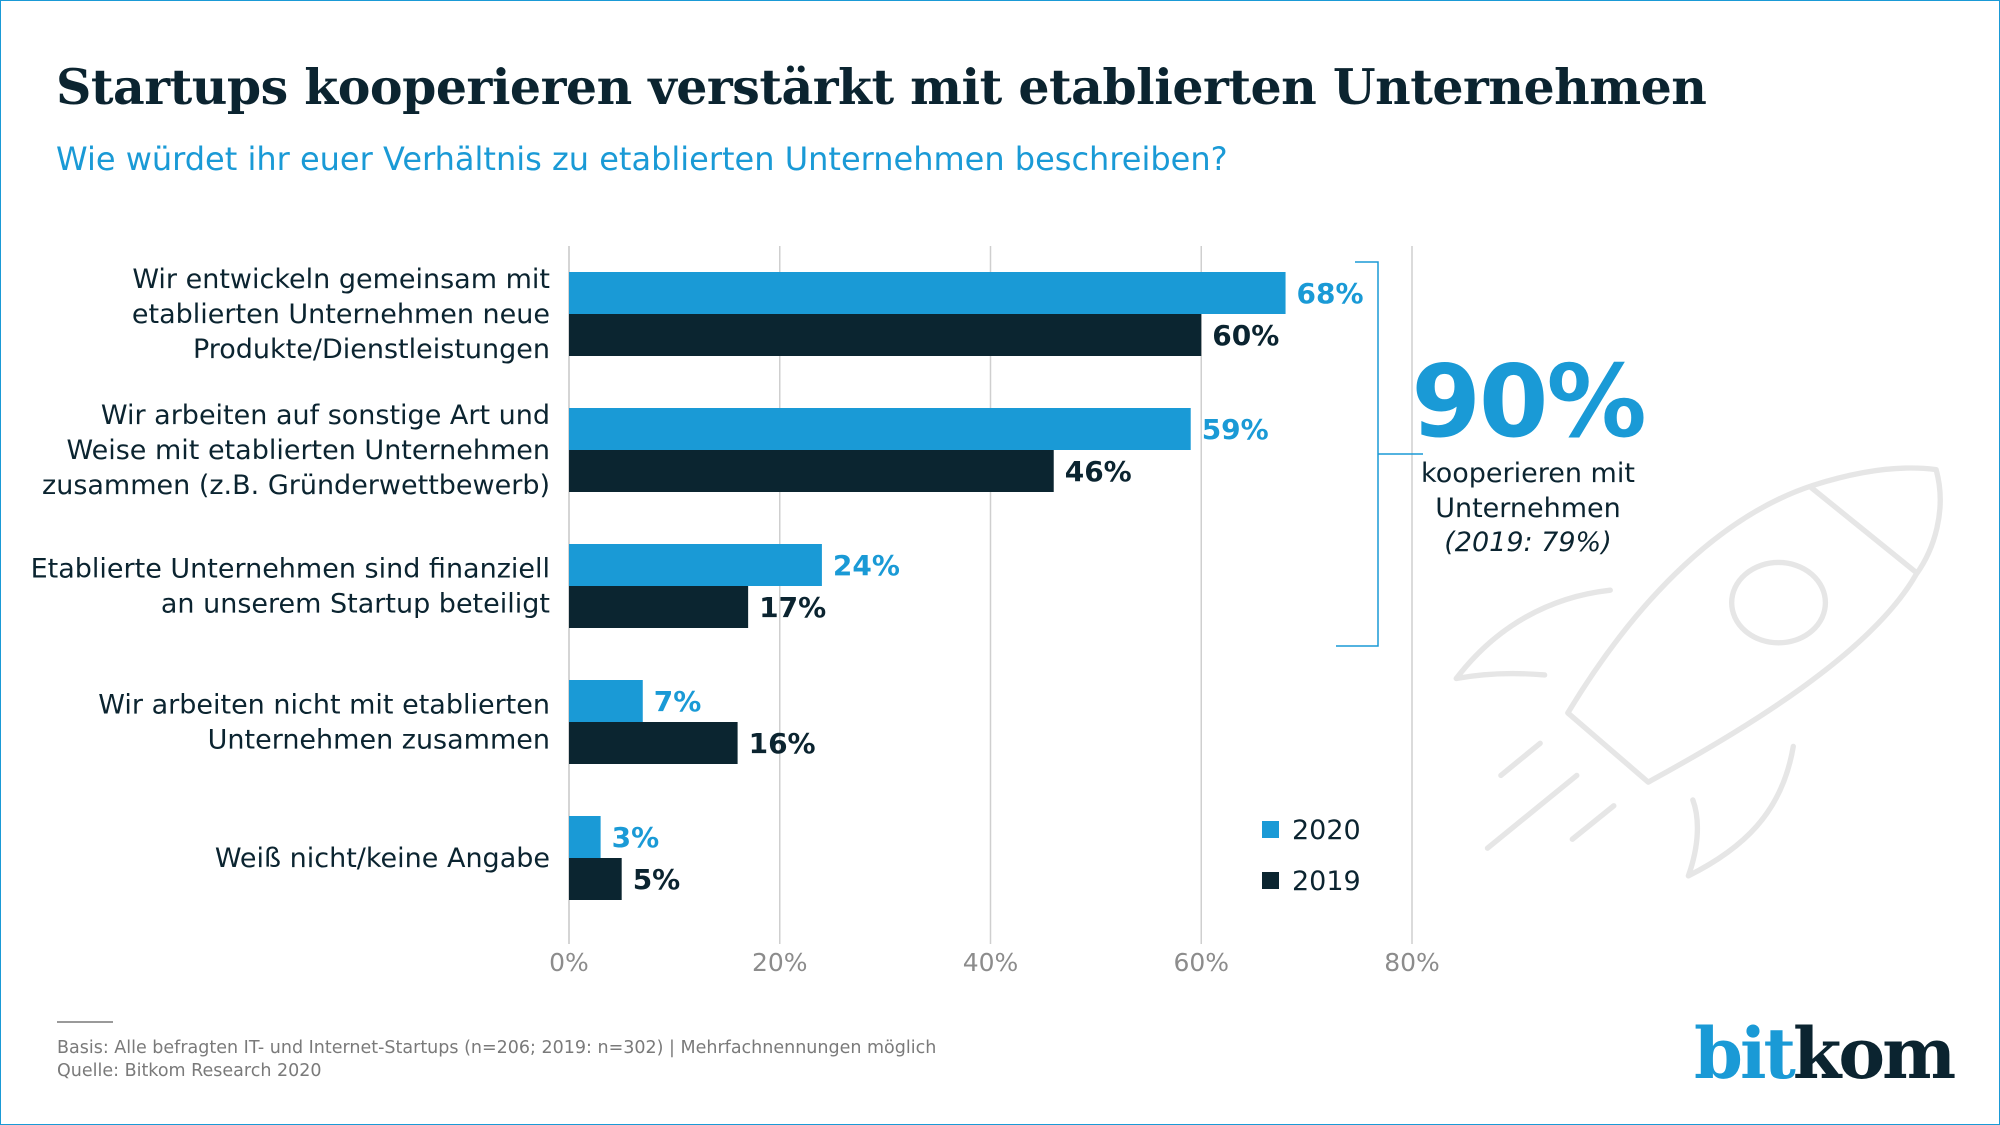  What do you see at coordinates (296, 485) in the screenshot?
I see `category-label: zusammen (z.B. Gründerwettbewerb)` at bounding box center [296, 485].